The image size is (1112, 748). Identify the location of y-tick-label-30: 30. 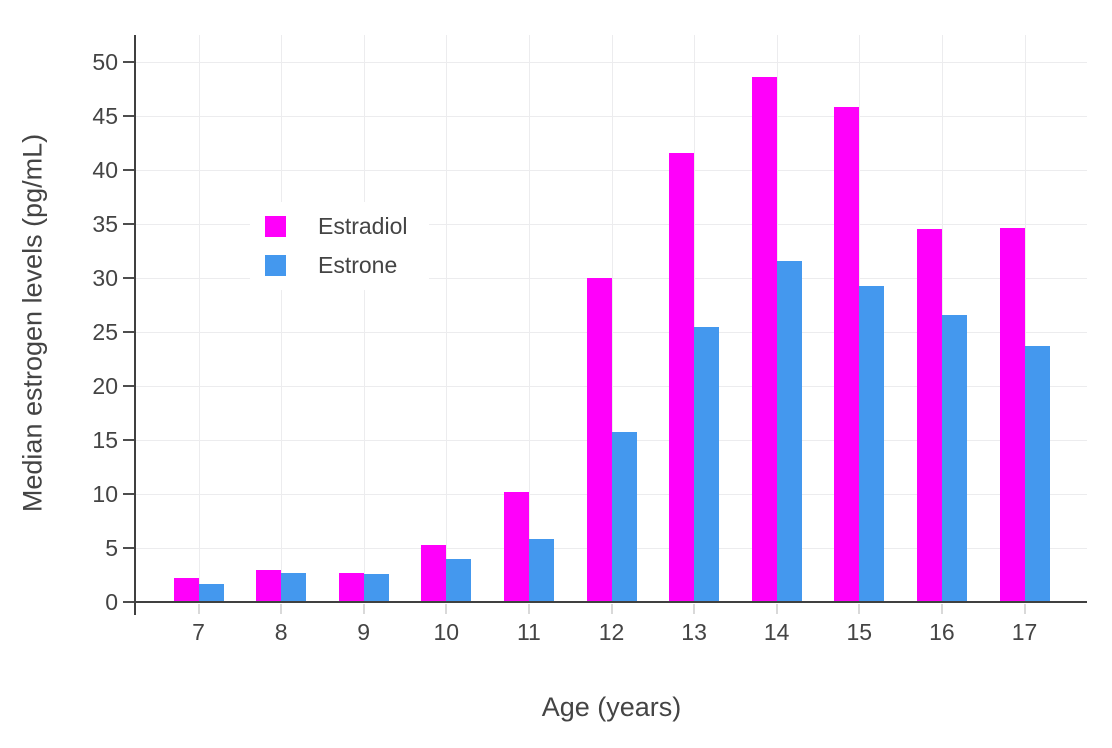
(105, 278).